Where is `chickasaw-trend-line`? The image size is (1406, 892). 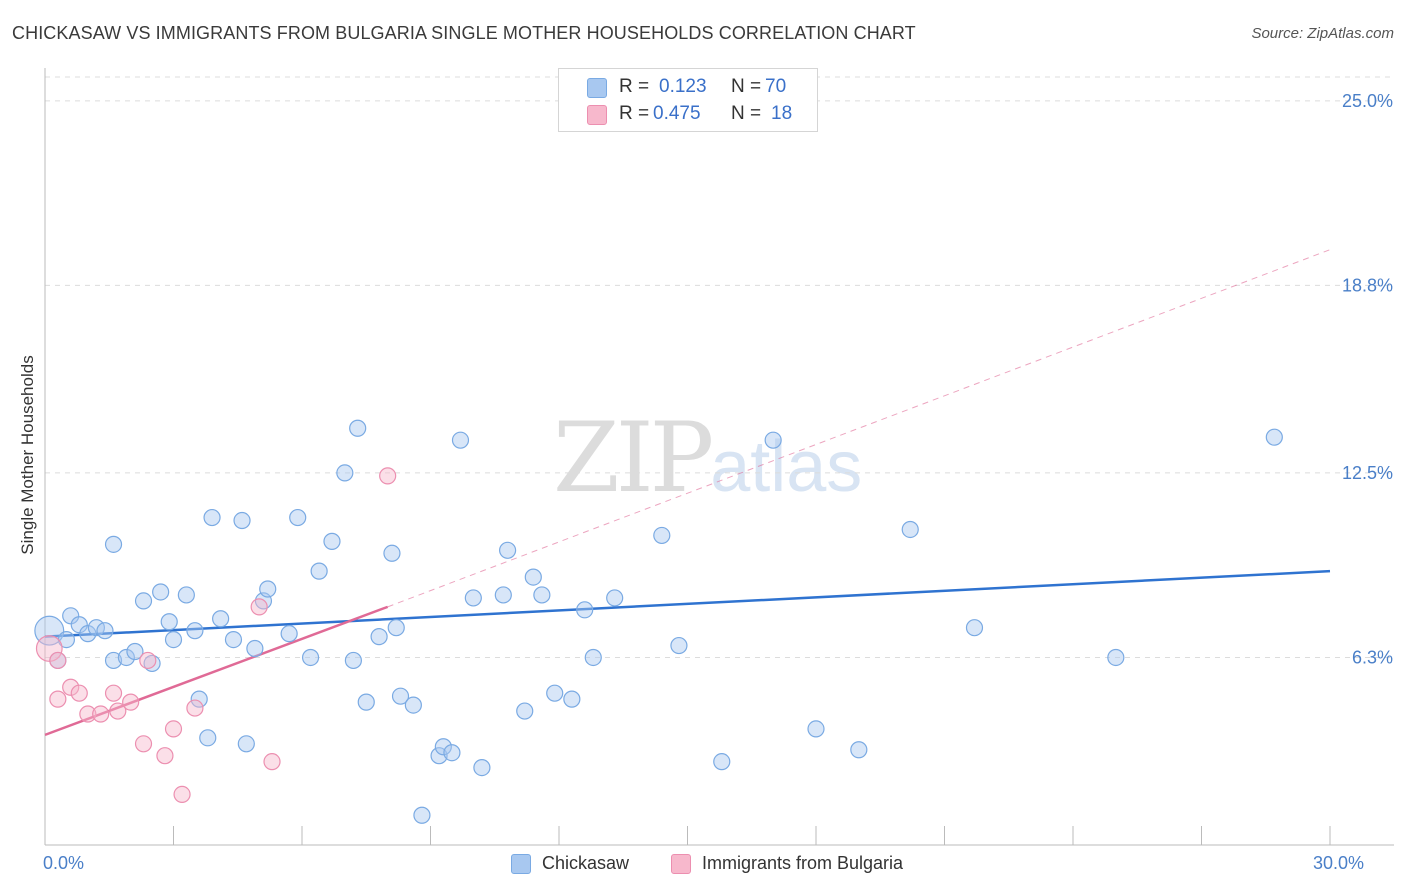
chickasaw-trend-line is located at coordinates (687, 603).